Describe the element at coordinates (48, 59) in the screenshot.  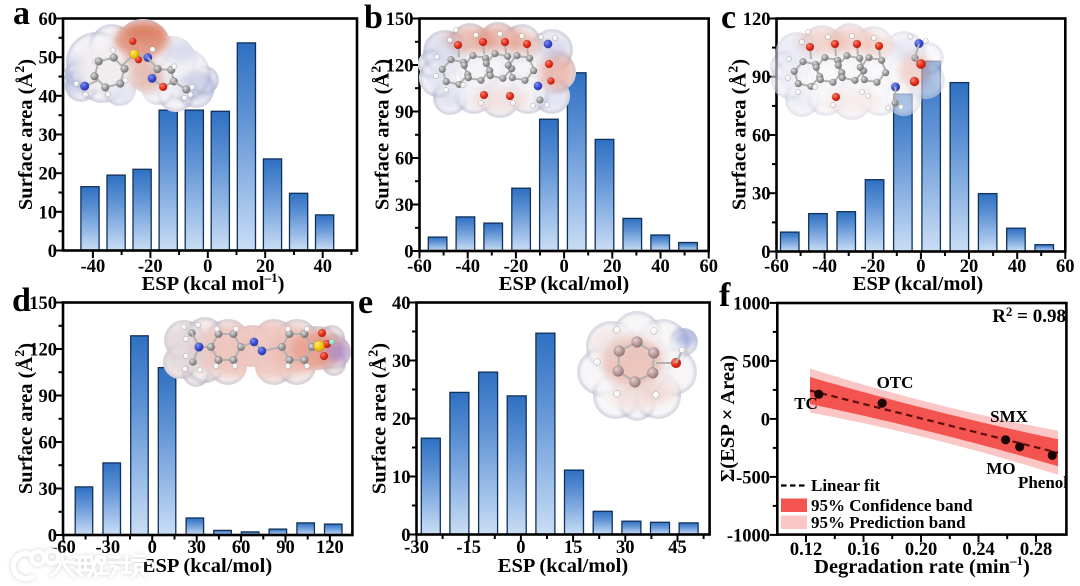
I see `svg-text: 50` at that location.